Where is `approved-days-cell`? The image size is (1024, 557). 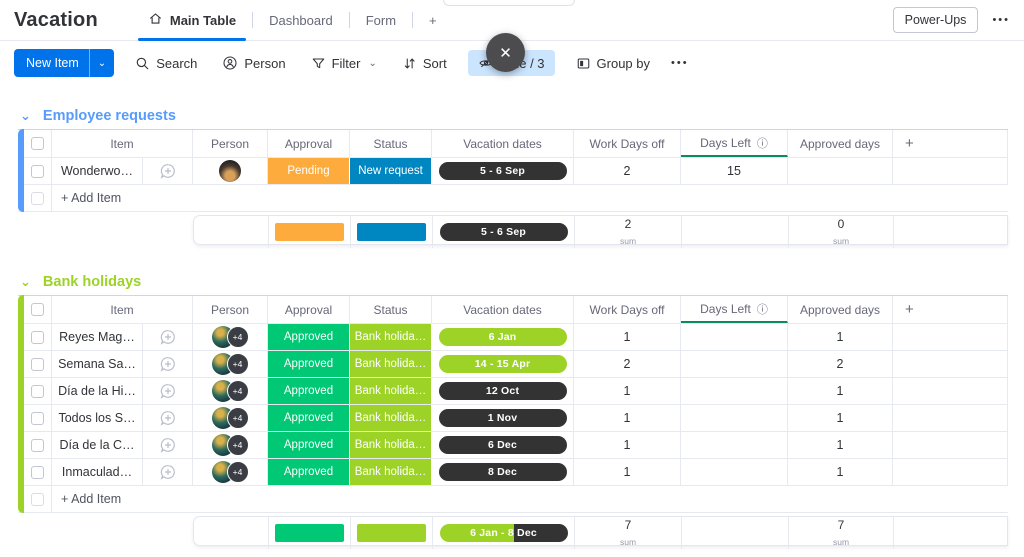
approved-days-cell is located at coordinates (840, 171).